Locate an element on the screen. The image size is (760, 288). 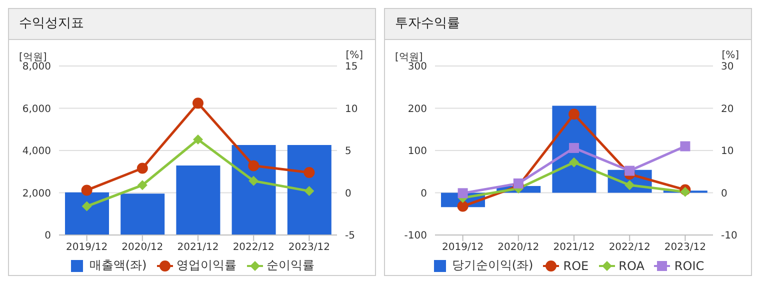
y2-tick-label: 15 is located at coordinates (351, 67).